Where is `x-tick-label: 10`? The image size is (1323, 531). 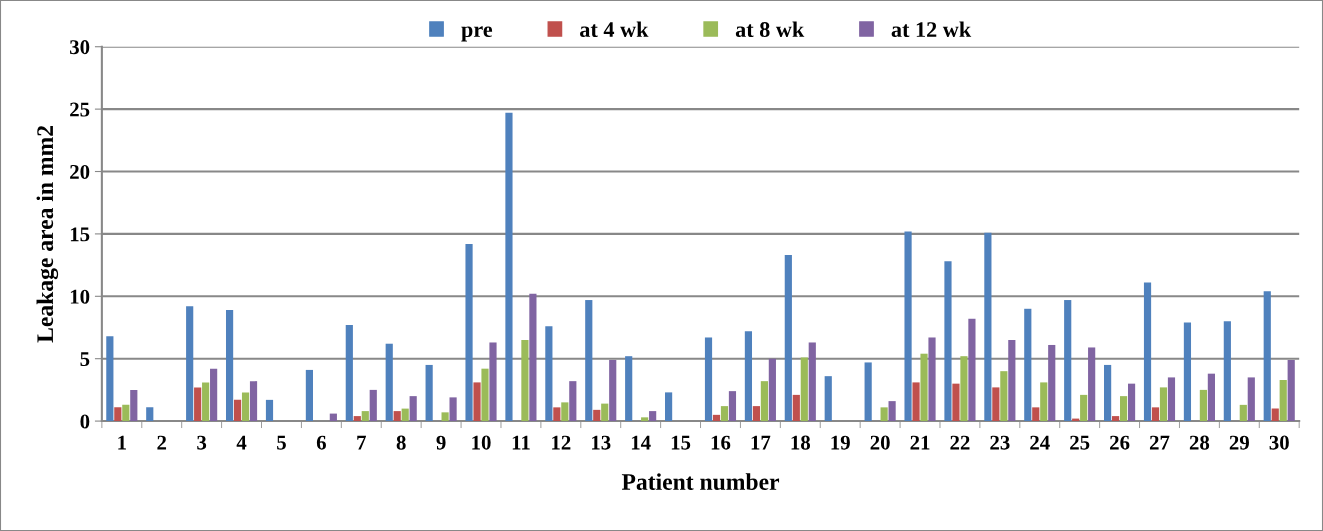 x-tick-label: 10 is located at coordinates (481, 442).